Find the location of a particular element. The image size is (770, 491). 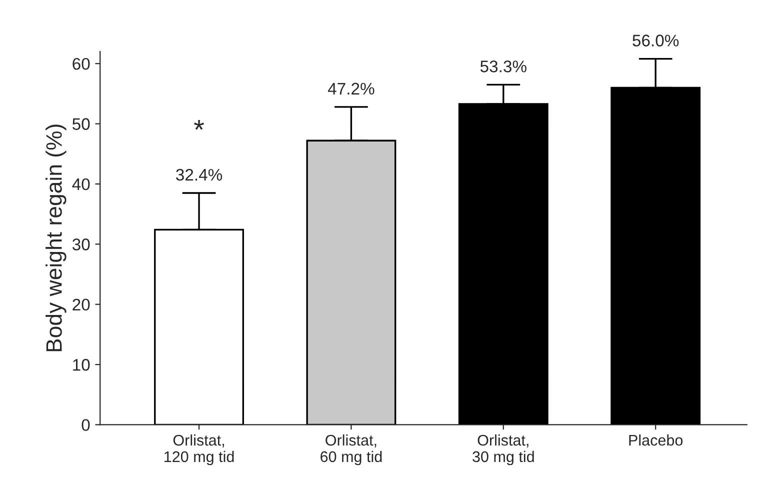

y-tick-label: 20 is located at coordinates (81, 304).